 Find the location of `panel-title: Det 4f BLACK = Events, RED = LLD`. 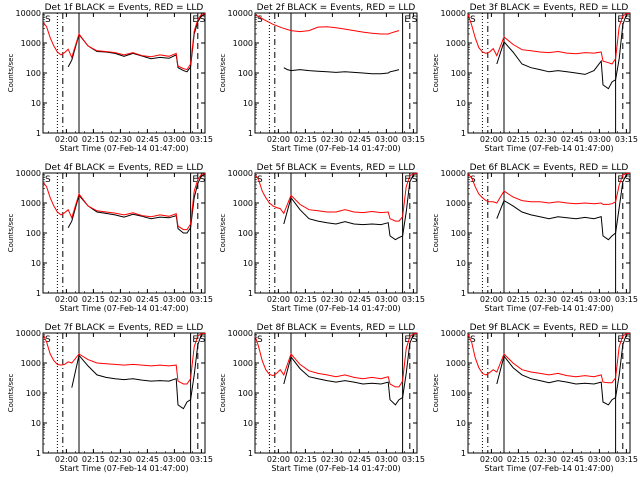

panel-title: Det 4f BLACK = Events, RED = LLD is located at coordinates (124, 168).